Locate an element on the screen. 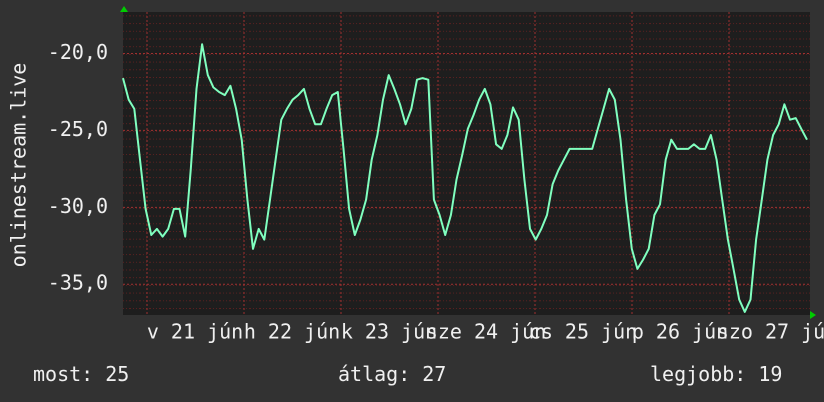 This screenshot has width=824, height=402. x-tick-label: szo 27 jún is located at coordinates (770, 332).